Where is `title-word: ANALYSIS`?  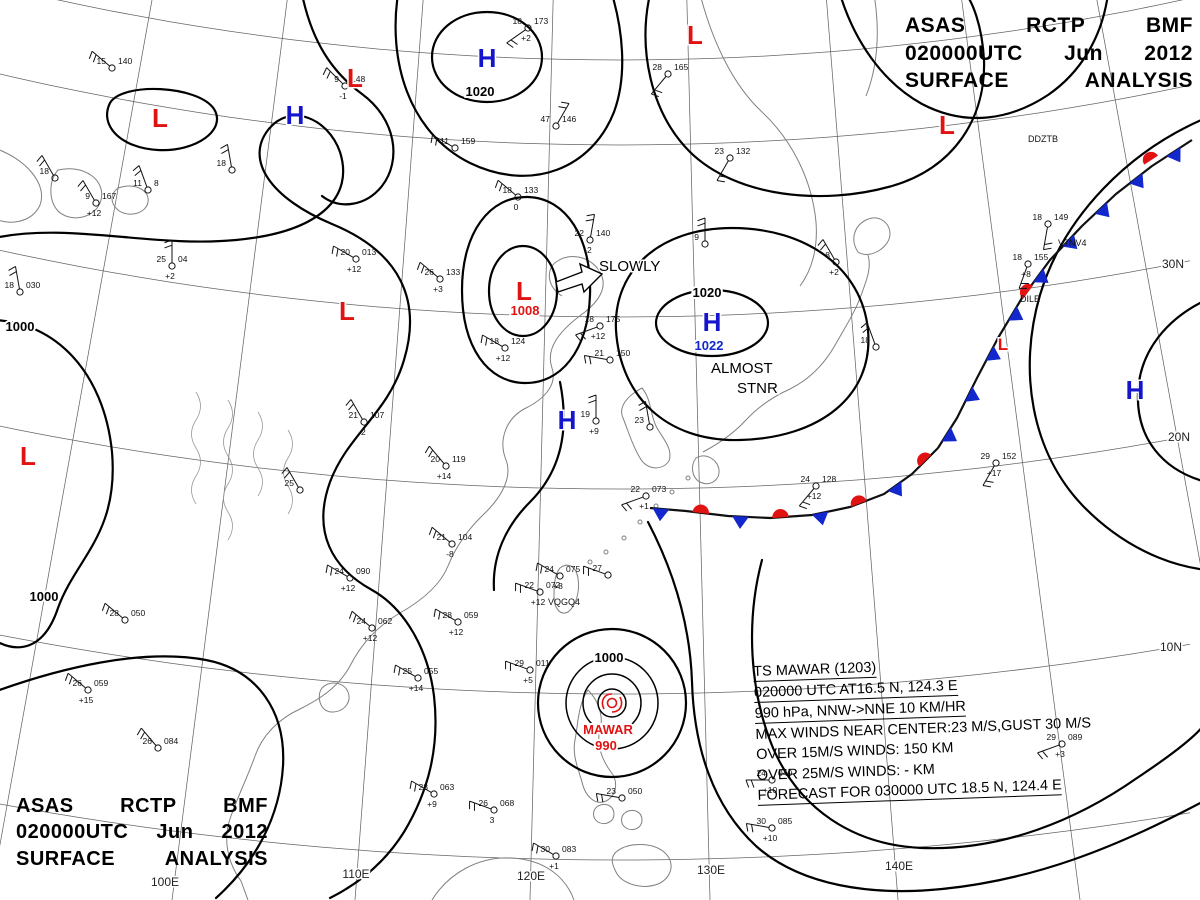
title-word: ANALYSIS is located at coordinates (1138, 81).